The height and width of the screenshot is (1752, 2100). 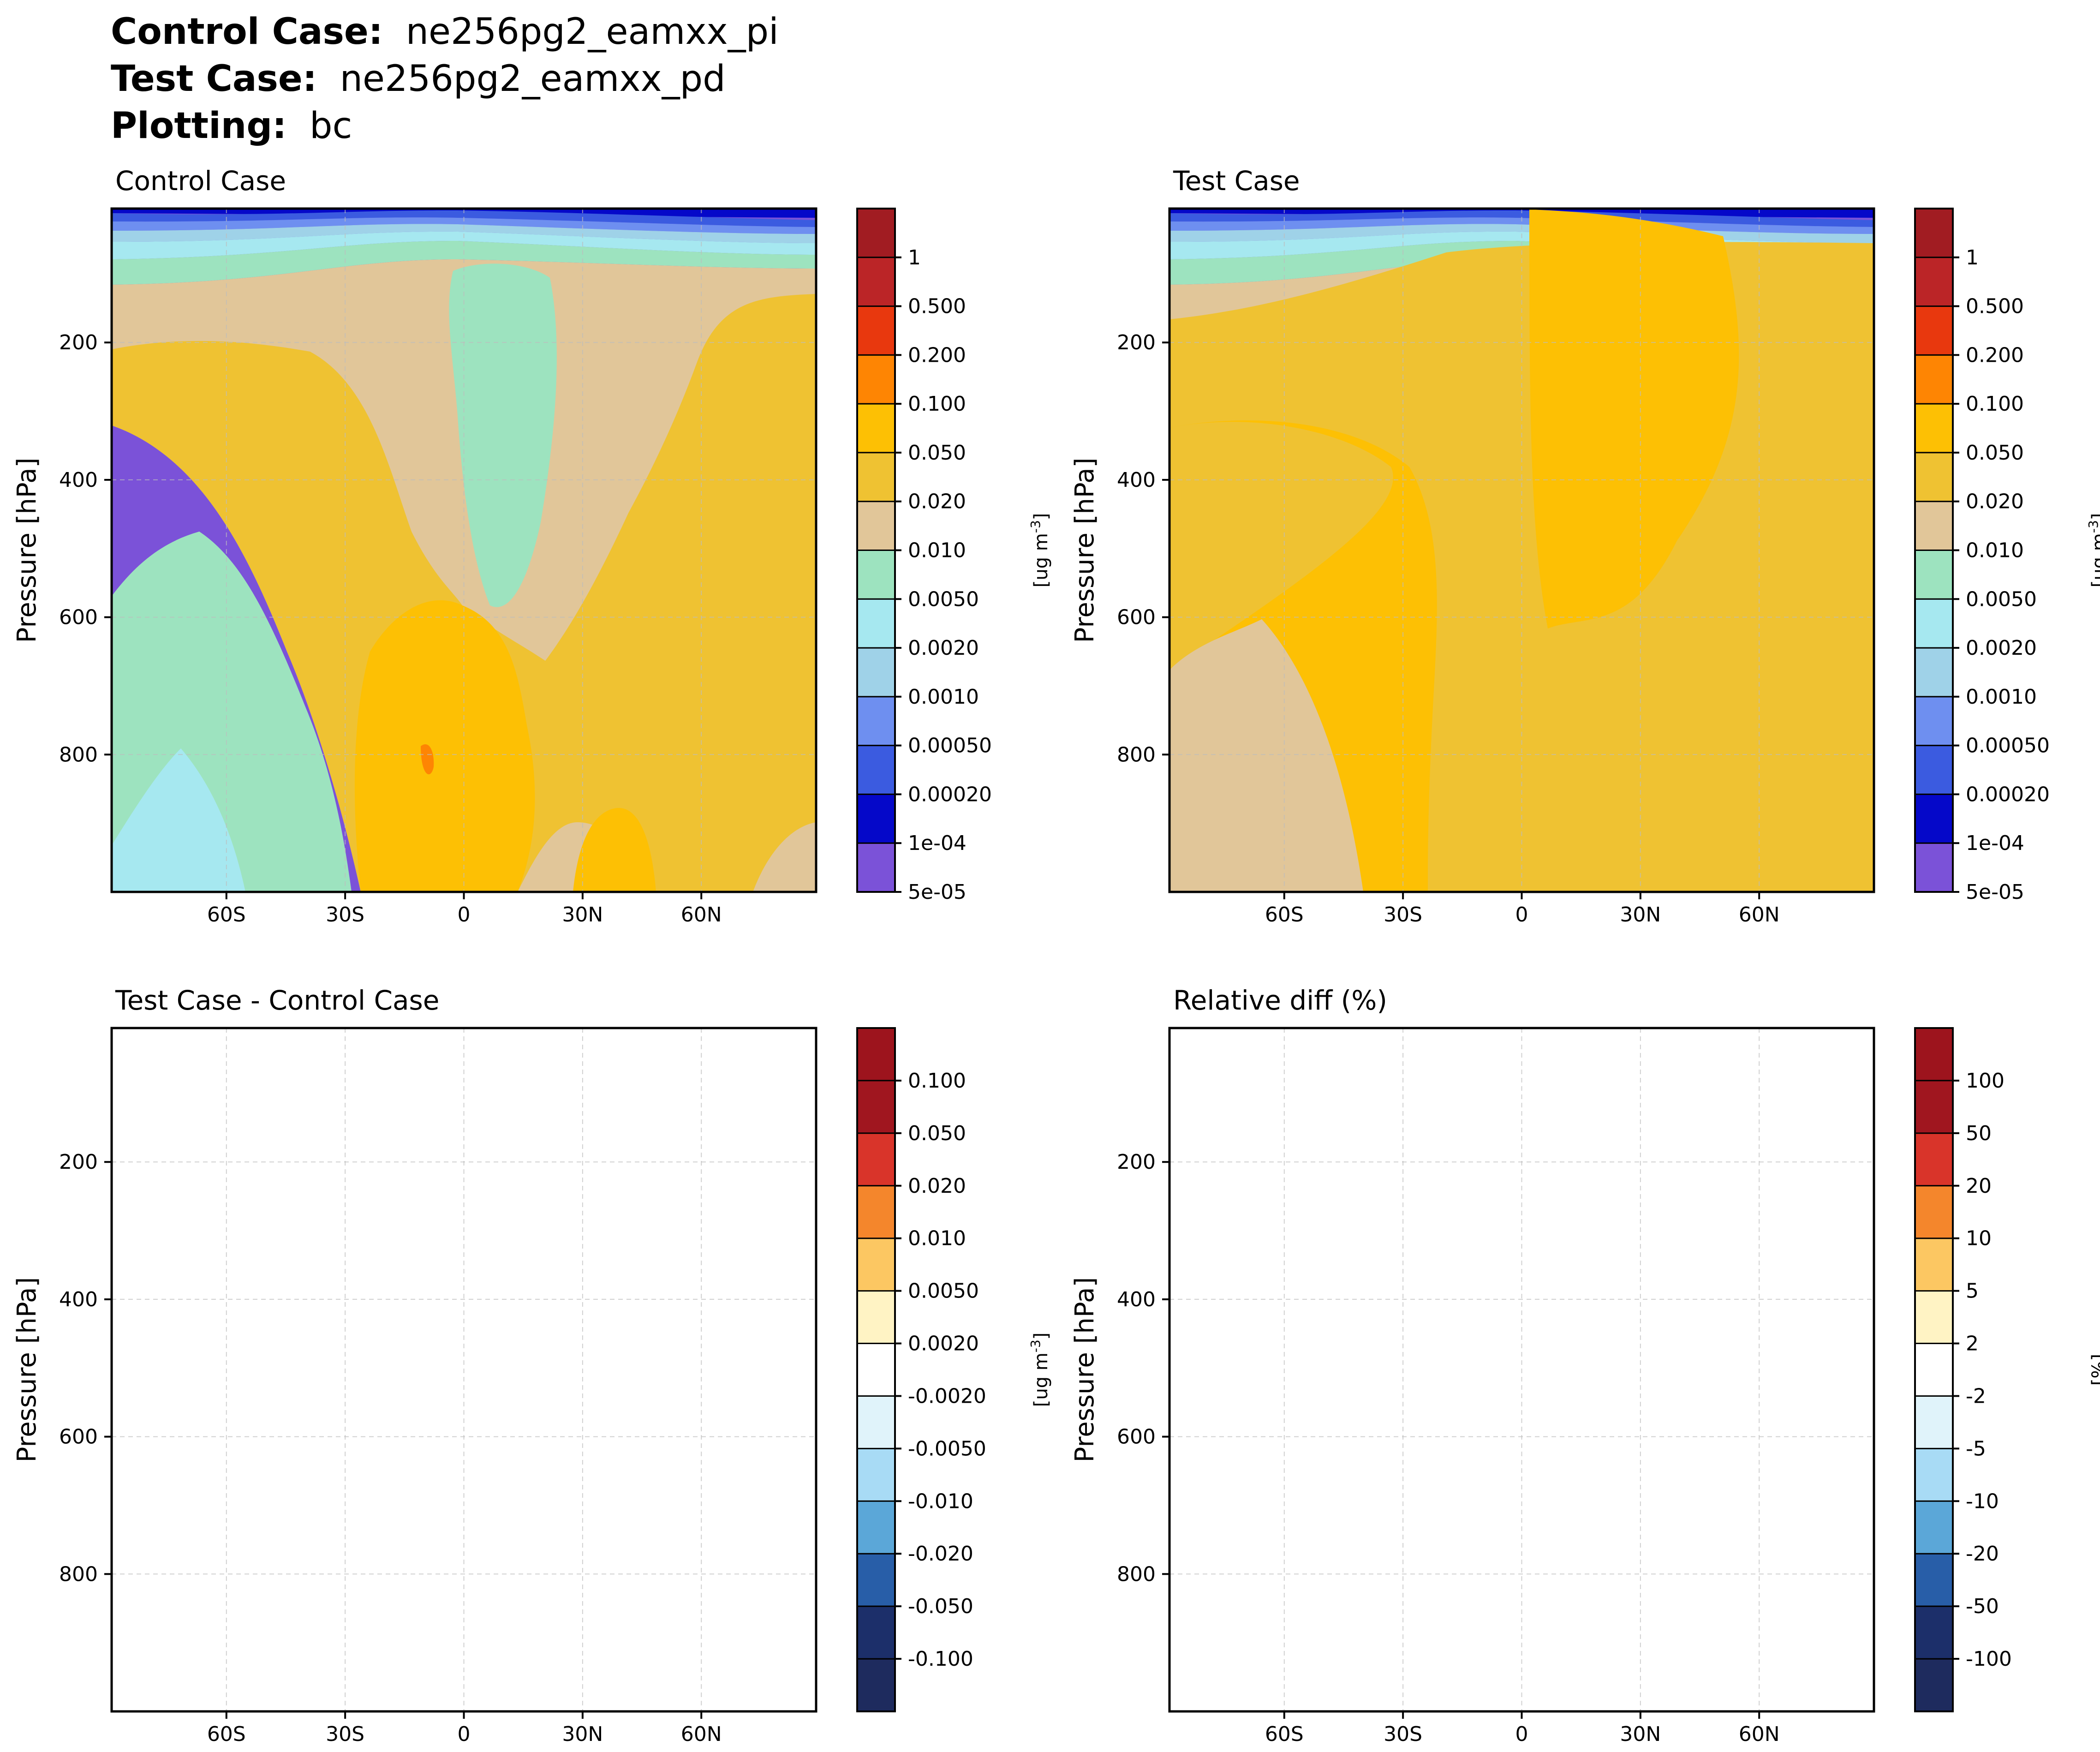 What do you see at coordinates (943, 648) in the screenshot?
I see `colorbar-tick-label: 0.0020` at bounding box center [943, 648].